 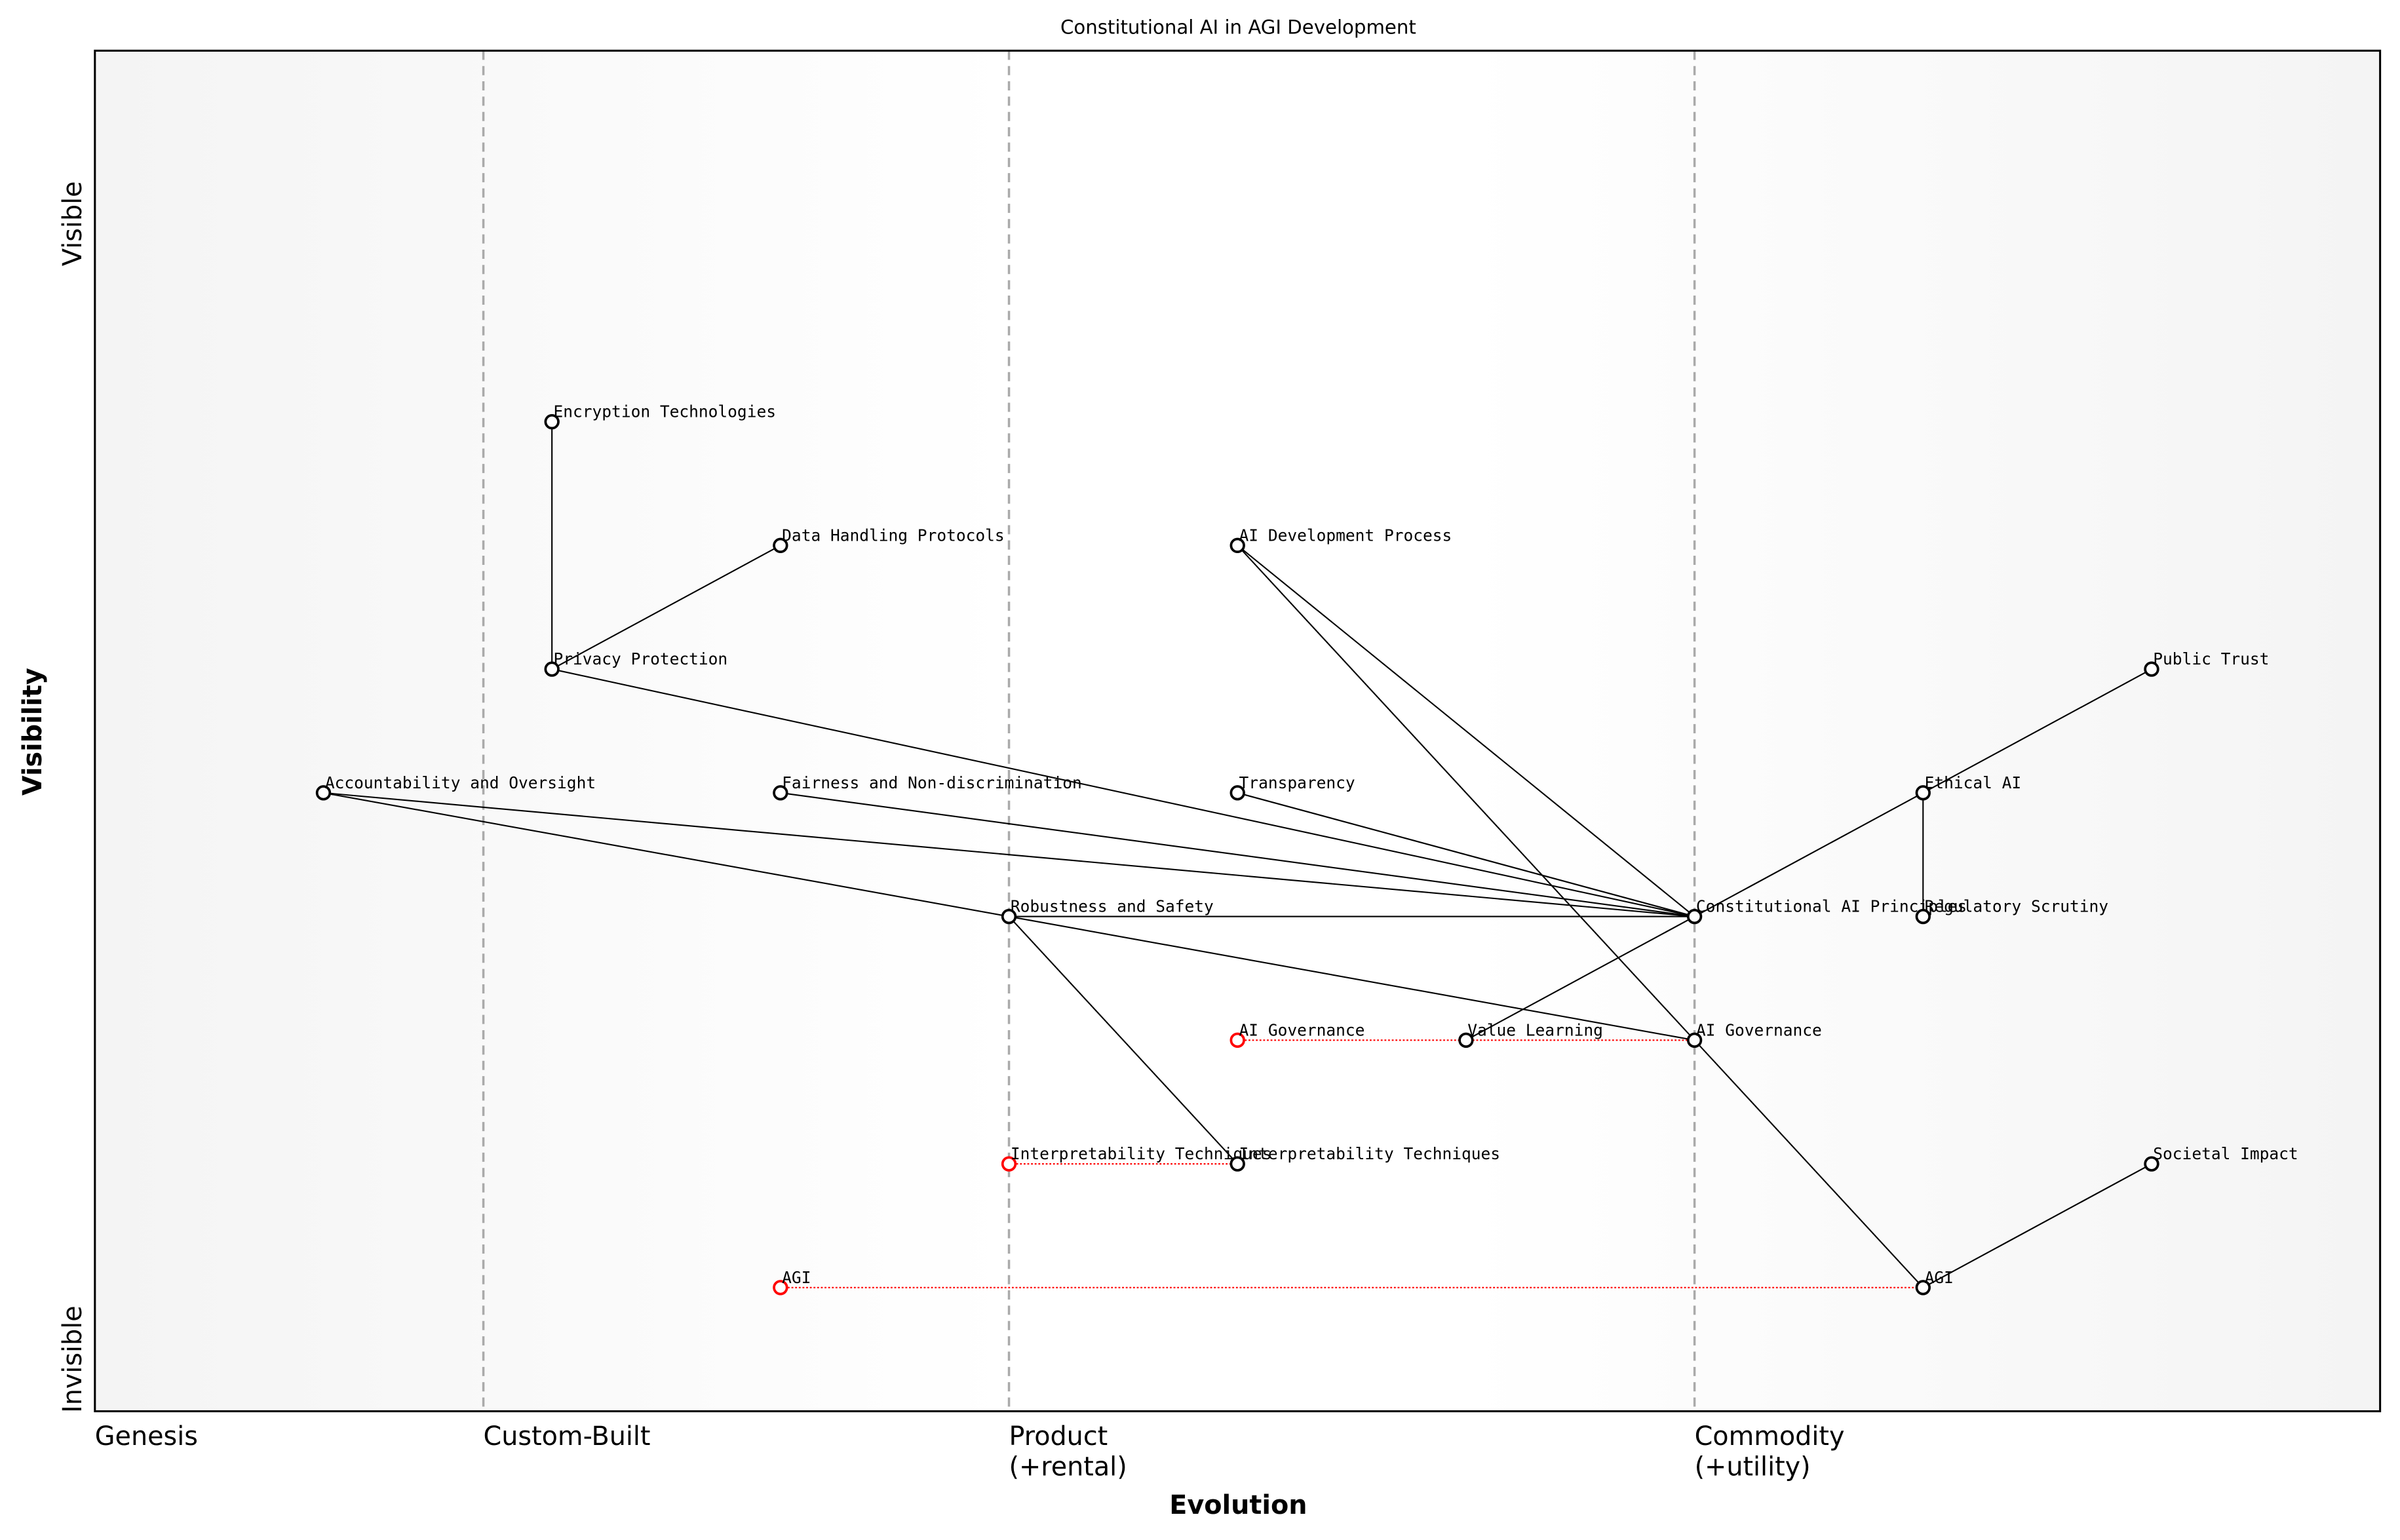 What do you see at coordinates (641, 658) in the screenshot?
I see `component-label: Privacy Protection` at bounding box center [641, 658].